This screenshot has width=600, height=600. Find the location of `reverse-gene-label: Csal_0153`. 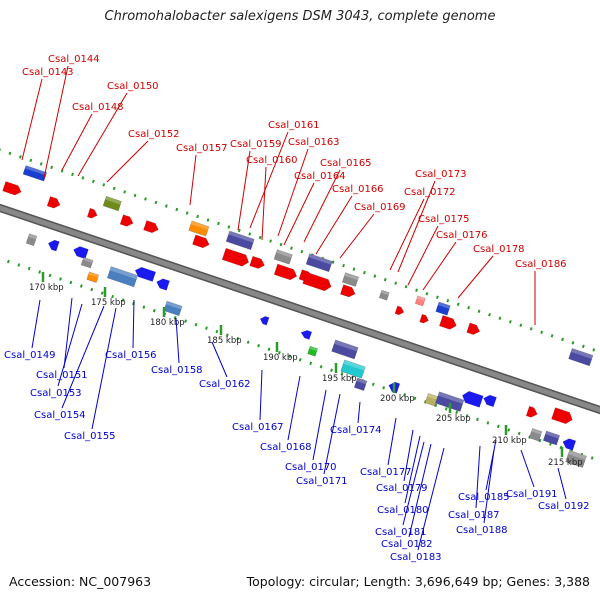

reverse-gene-label: Csal_0153 is located at coordinates (56, 393).